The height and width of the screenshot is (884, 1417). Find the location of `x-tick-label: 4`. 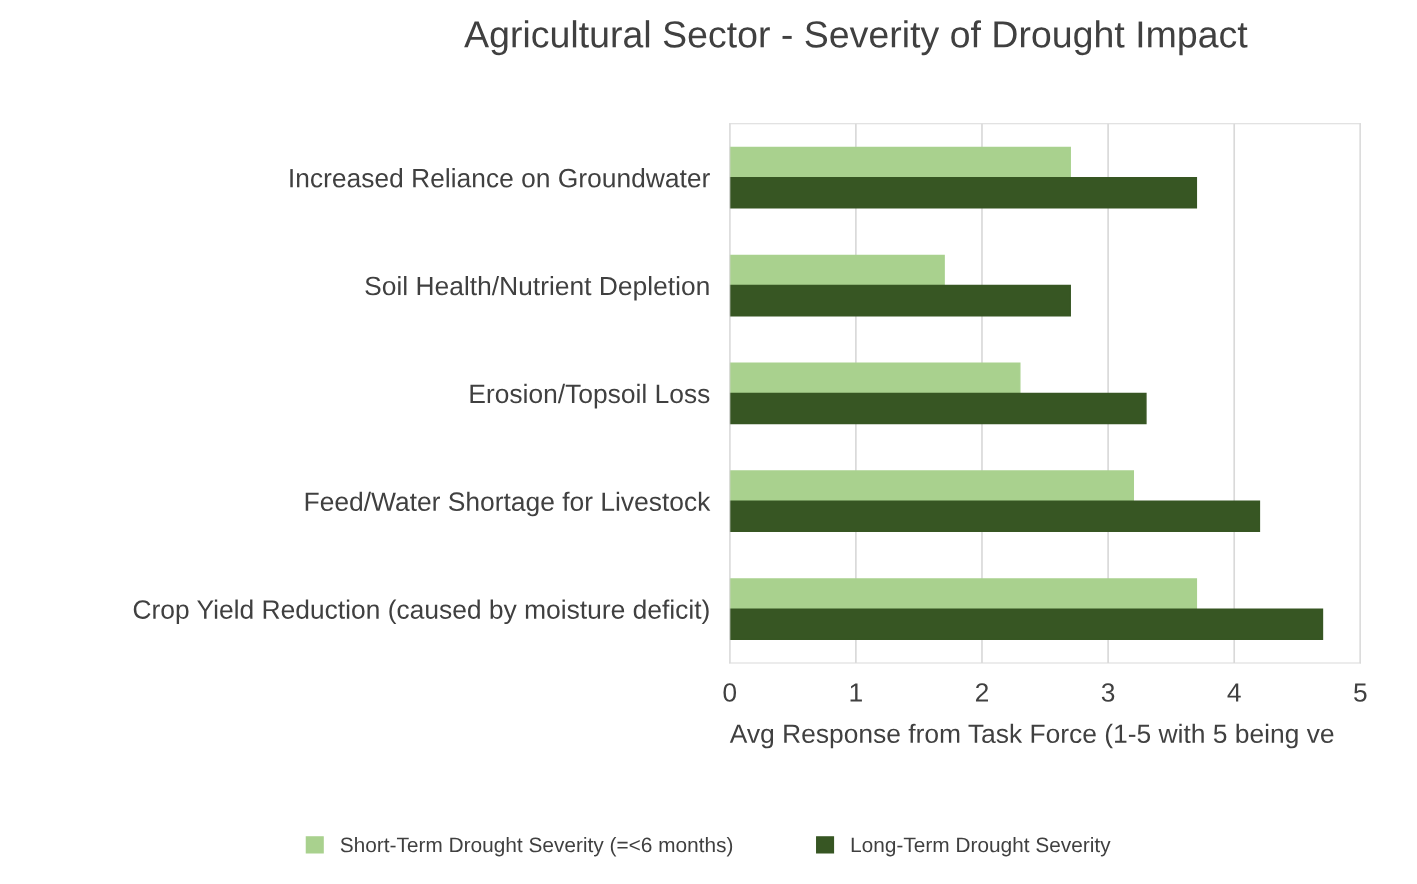

x-tick-label: 4 is located at coordinates (1234, 692).